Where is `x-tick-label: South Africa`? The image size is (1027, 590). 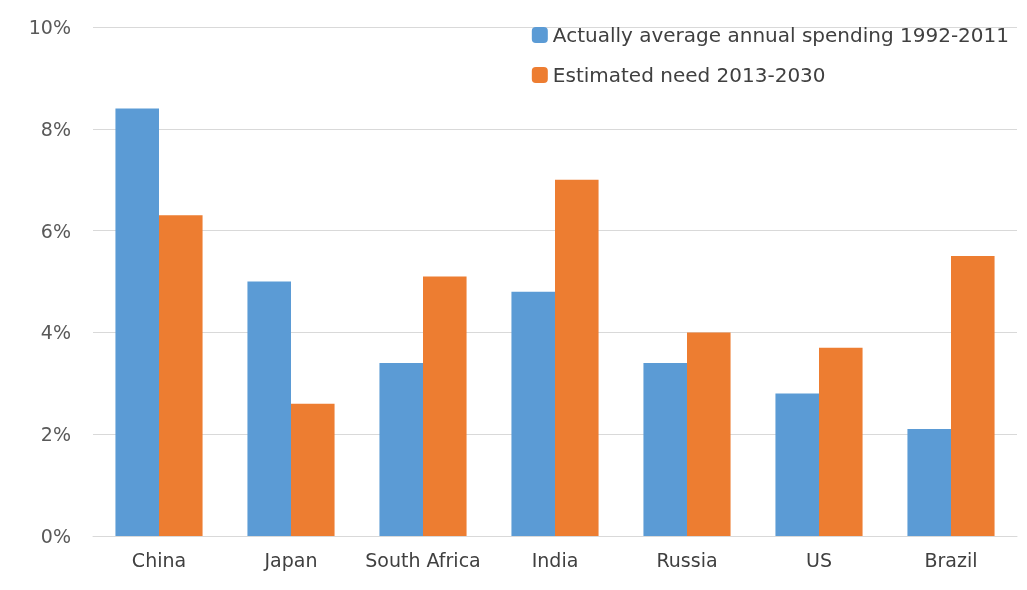
x-tick-label: South Africa is located at coordinates (423, 559).